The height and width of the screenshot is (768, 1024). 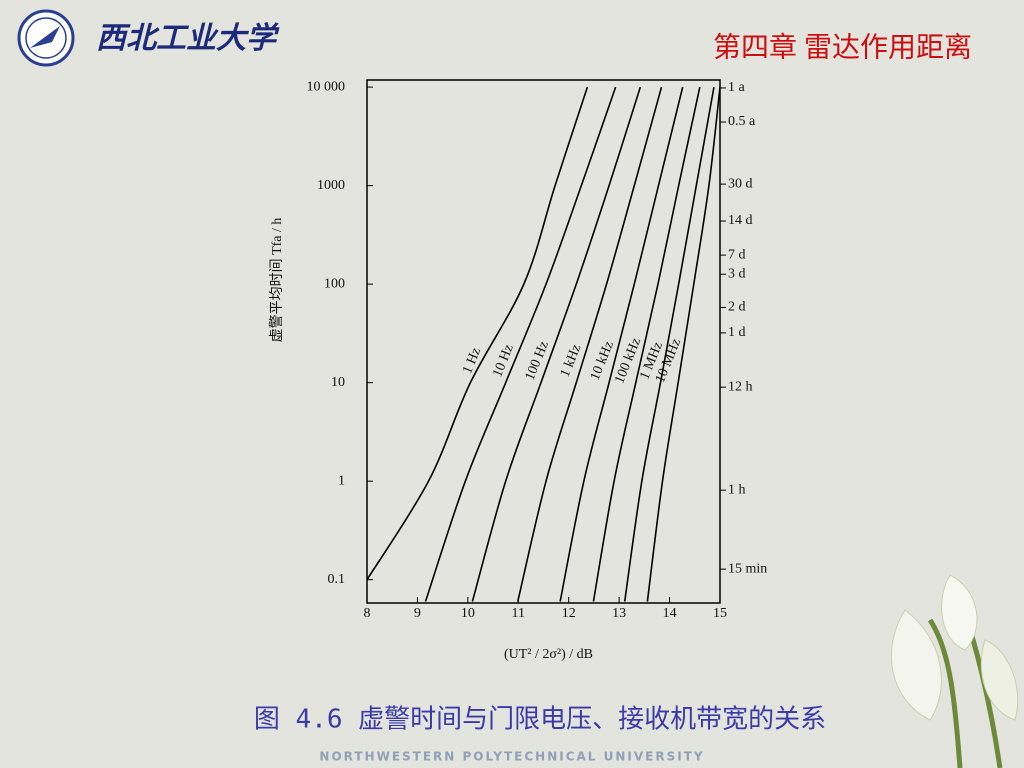 What do you see at coordinates (737, 489) in the screenshot?
I see `y2-tick-label: 1 h` at bounding box center [737, 489].